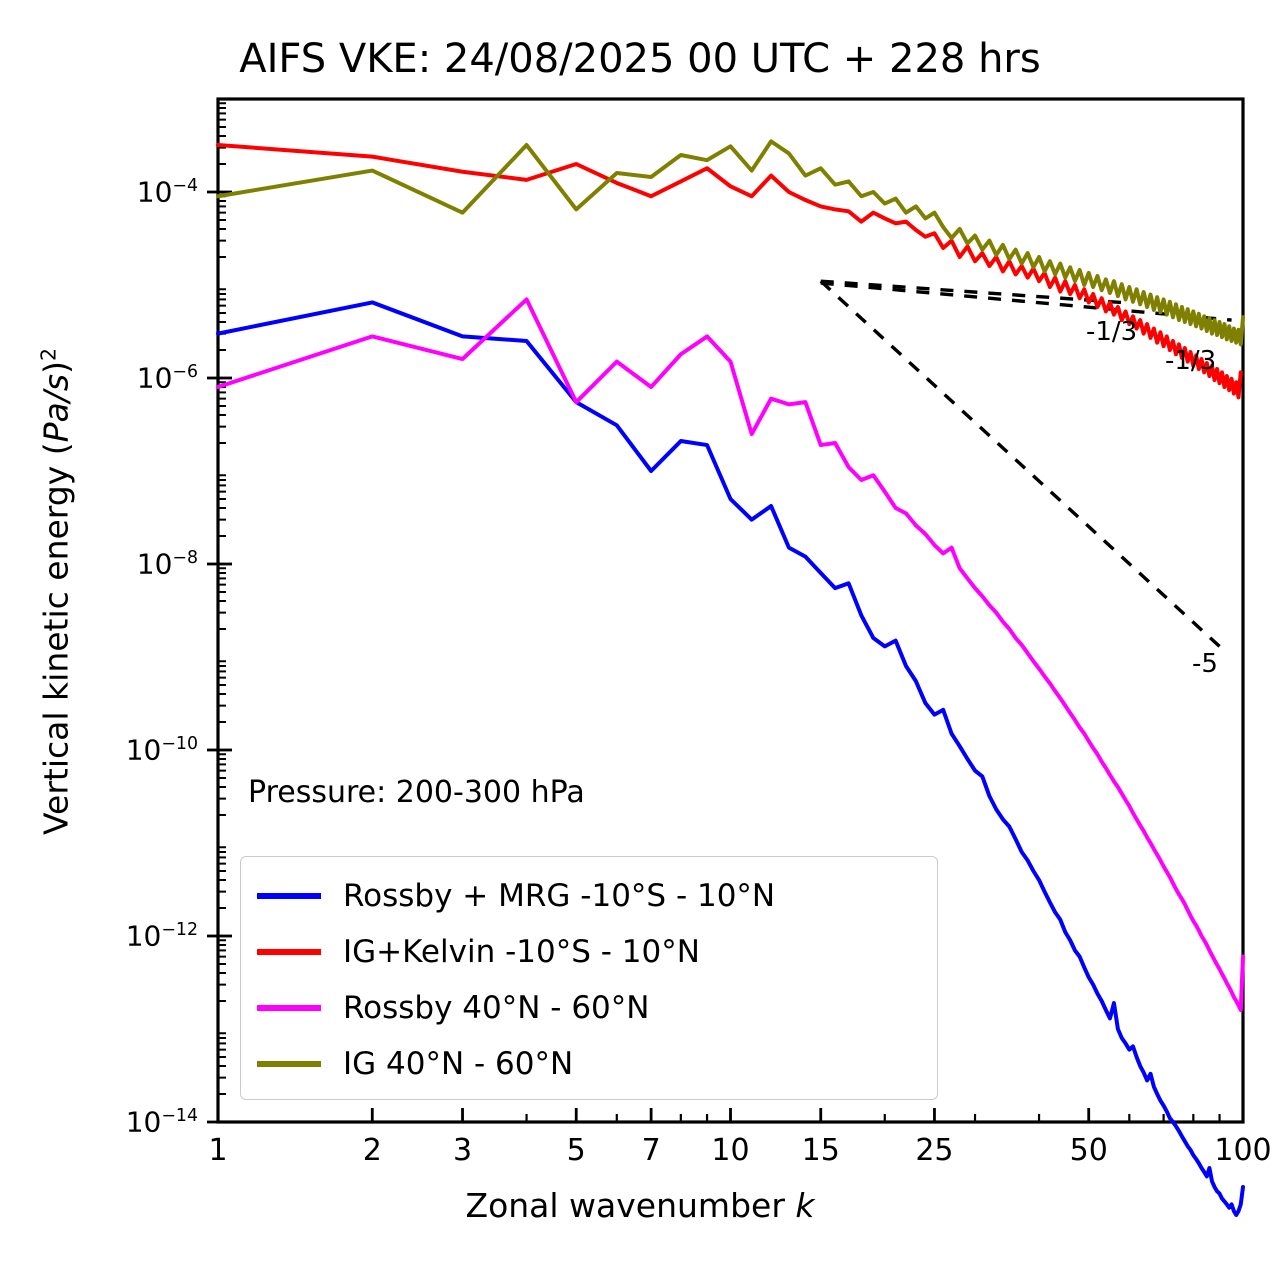  What do you see at coordinates (161, 1122) in the screenshot?
I see `y-tick-label: 10⁻¹⁴` at bounding box center [161, 1122].